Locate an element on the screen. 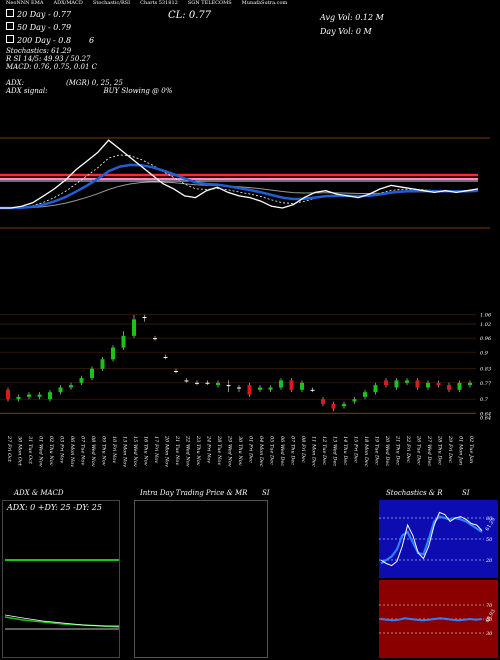 This screenshot has width=500, height=660. macd-signal-line is located at coordinates (62, 622).